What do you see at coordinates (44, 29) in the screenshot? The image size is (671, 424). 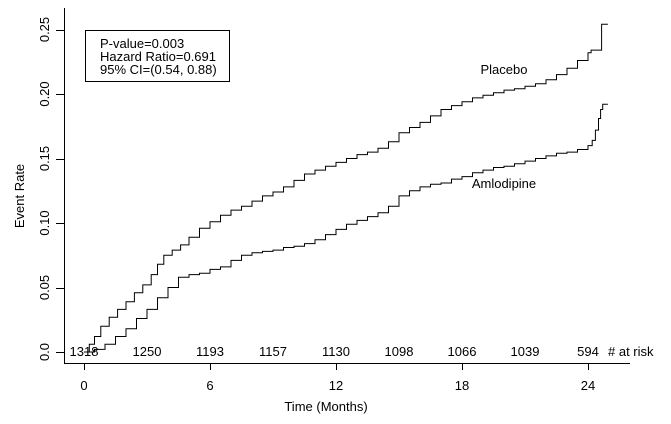 I see `y-tick-label: 0.25` at bounding box center [44, 29].